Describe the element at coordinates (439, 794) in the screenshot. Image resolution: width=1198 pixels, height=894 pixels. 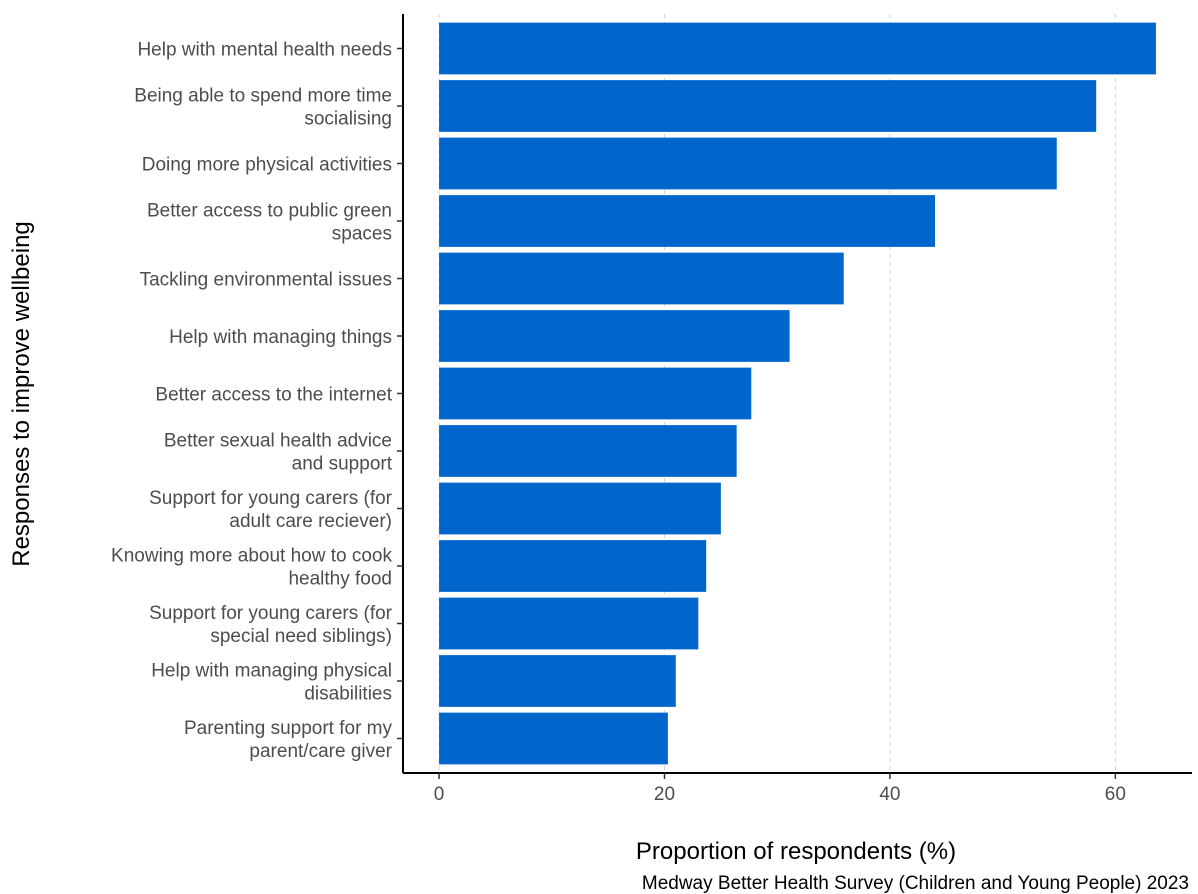
I see `x-tick-label: 0` at that location.